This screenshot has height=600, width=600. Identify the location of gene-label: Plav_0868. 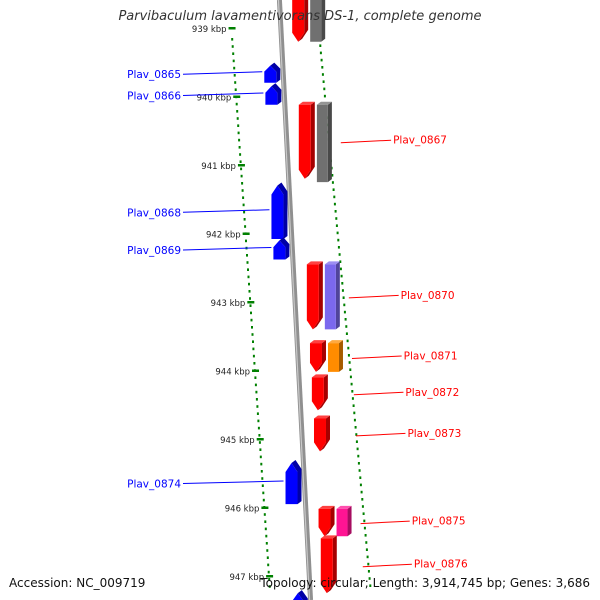
(154, 213).